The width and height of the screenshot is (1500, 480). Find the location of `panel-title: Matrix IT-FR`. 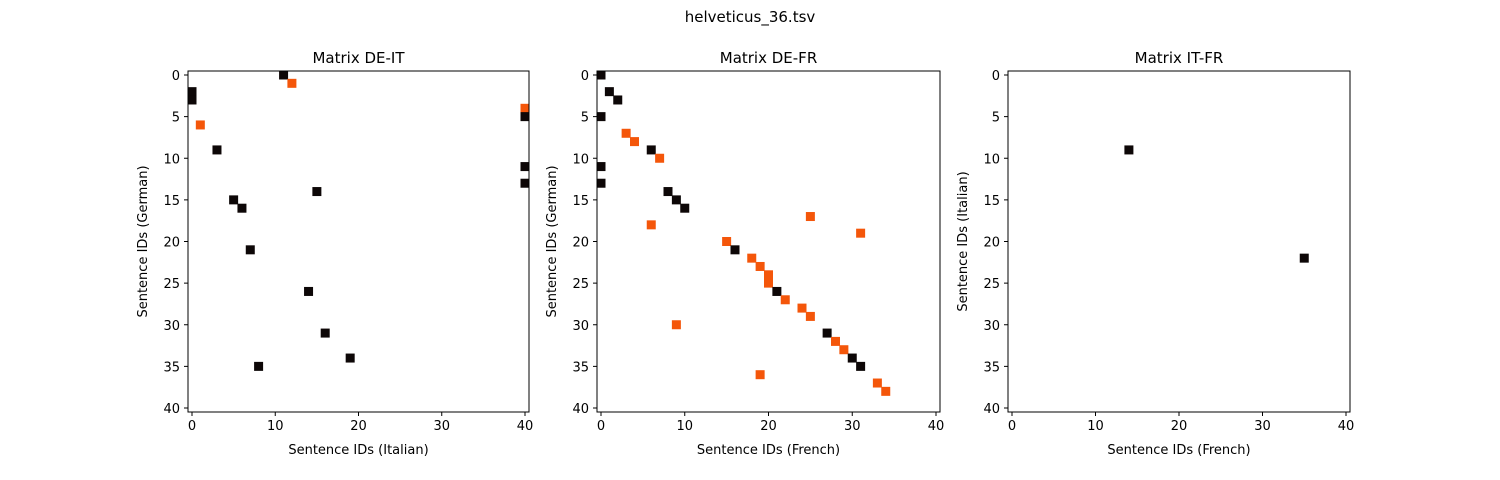

panel-title: Matrix IT-FR is located at coordinates (1179, 58).